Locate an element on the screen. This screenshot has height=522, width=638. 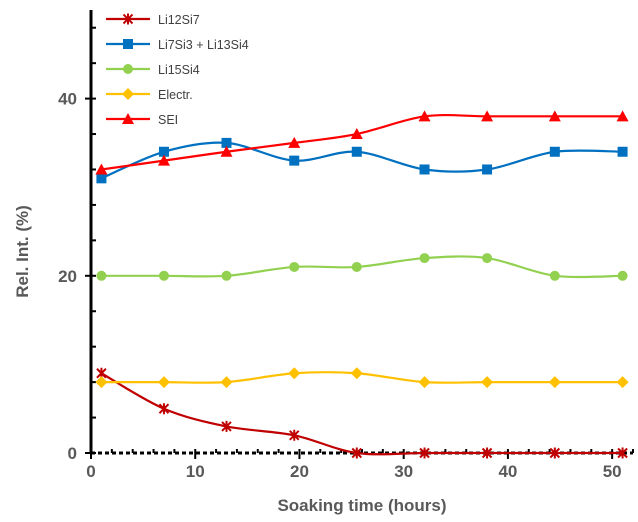
y-tick-label: 40 is located at coordinates (67, 99).